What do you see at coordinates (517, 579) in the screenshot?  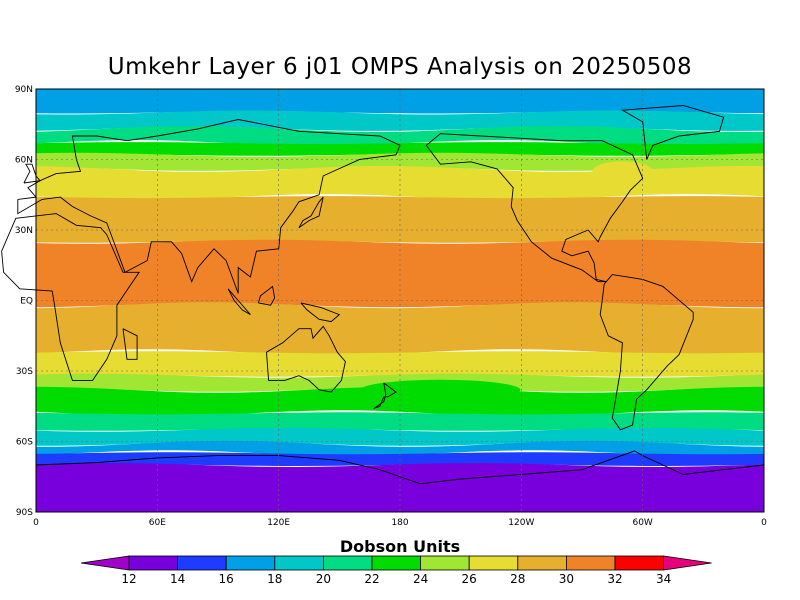 I see `colorbar-tick-label: 28` at bounding box center [517, 579].